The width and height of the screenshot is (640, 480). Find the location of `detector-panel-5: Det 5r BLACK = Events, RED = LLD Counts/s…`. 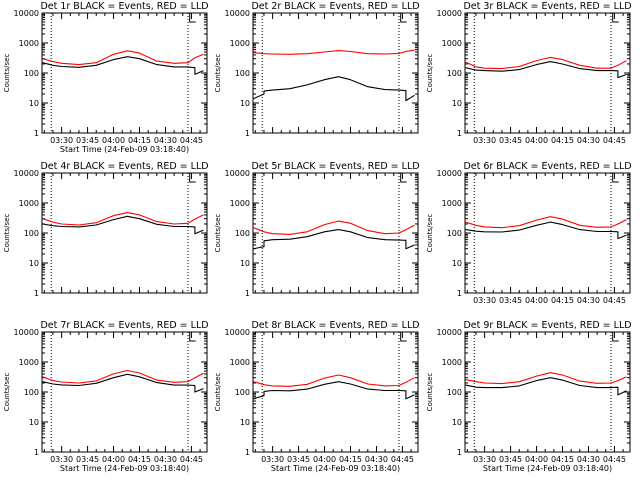

detector-panel-5: Det 5r BLACK = Events, RED = LLD Counts/s… is located at coordinates (317, 229).